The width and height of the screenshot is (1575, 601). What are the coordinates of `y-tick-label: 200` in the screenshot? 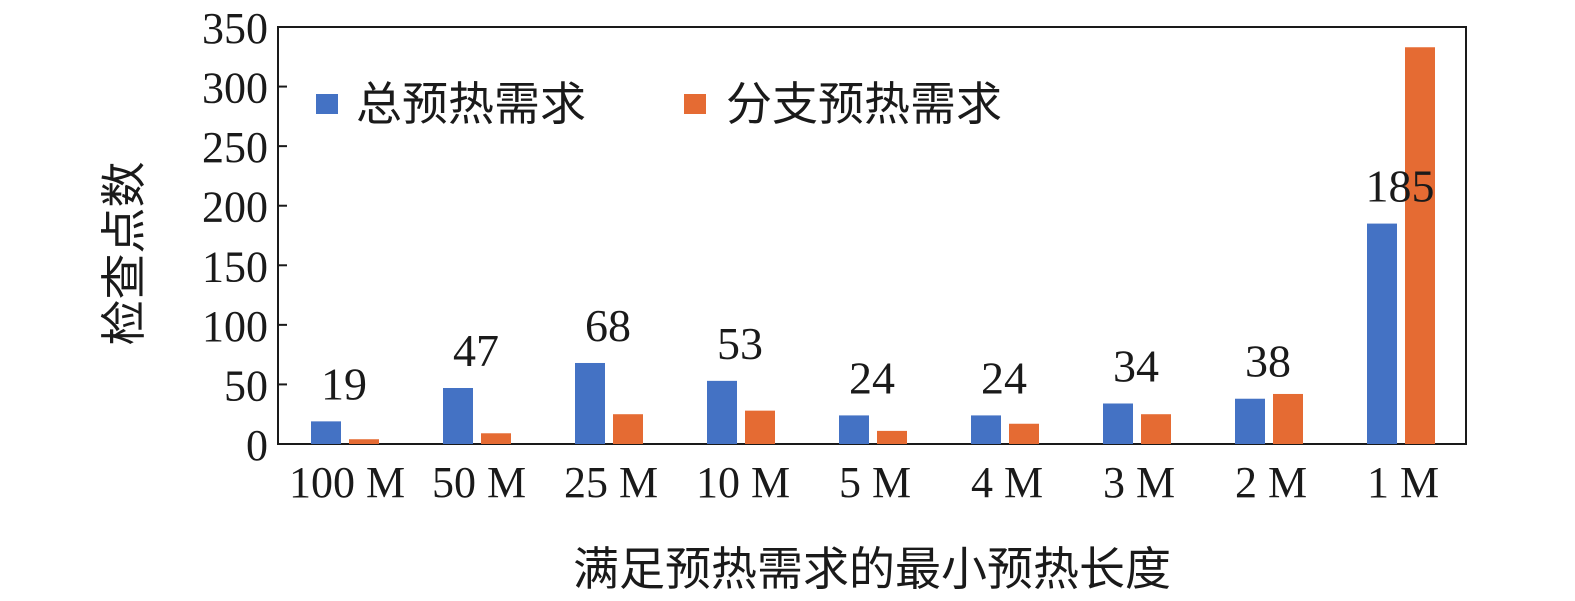 It's located at (235, 207).